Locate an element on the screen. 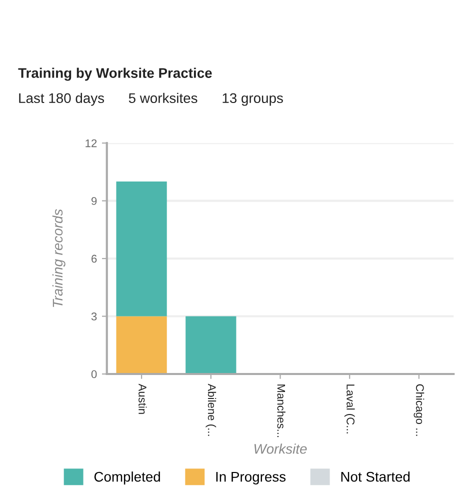  chart-title: Training by Worksite Practice is located at coordinates (115, 74).